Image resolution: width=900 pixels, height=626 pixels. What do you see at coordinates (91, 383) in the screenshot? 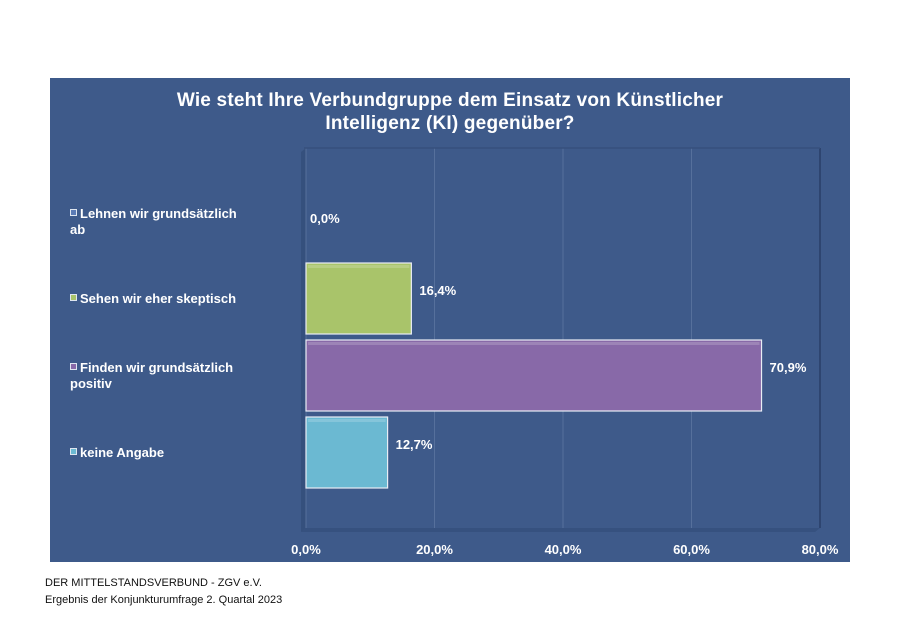
I see `category-label-text-2-1: positiv` at bounding box center [91, 383].